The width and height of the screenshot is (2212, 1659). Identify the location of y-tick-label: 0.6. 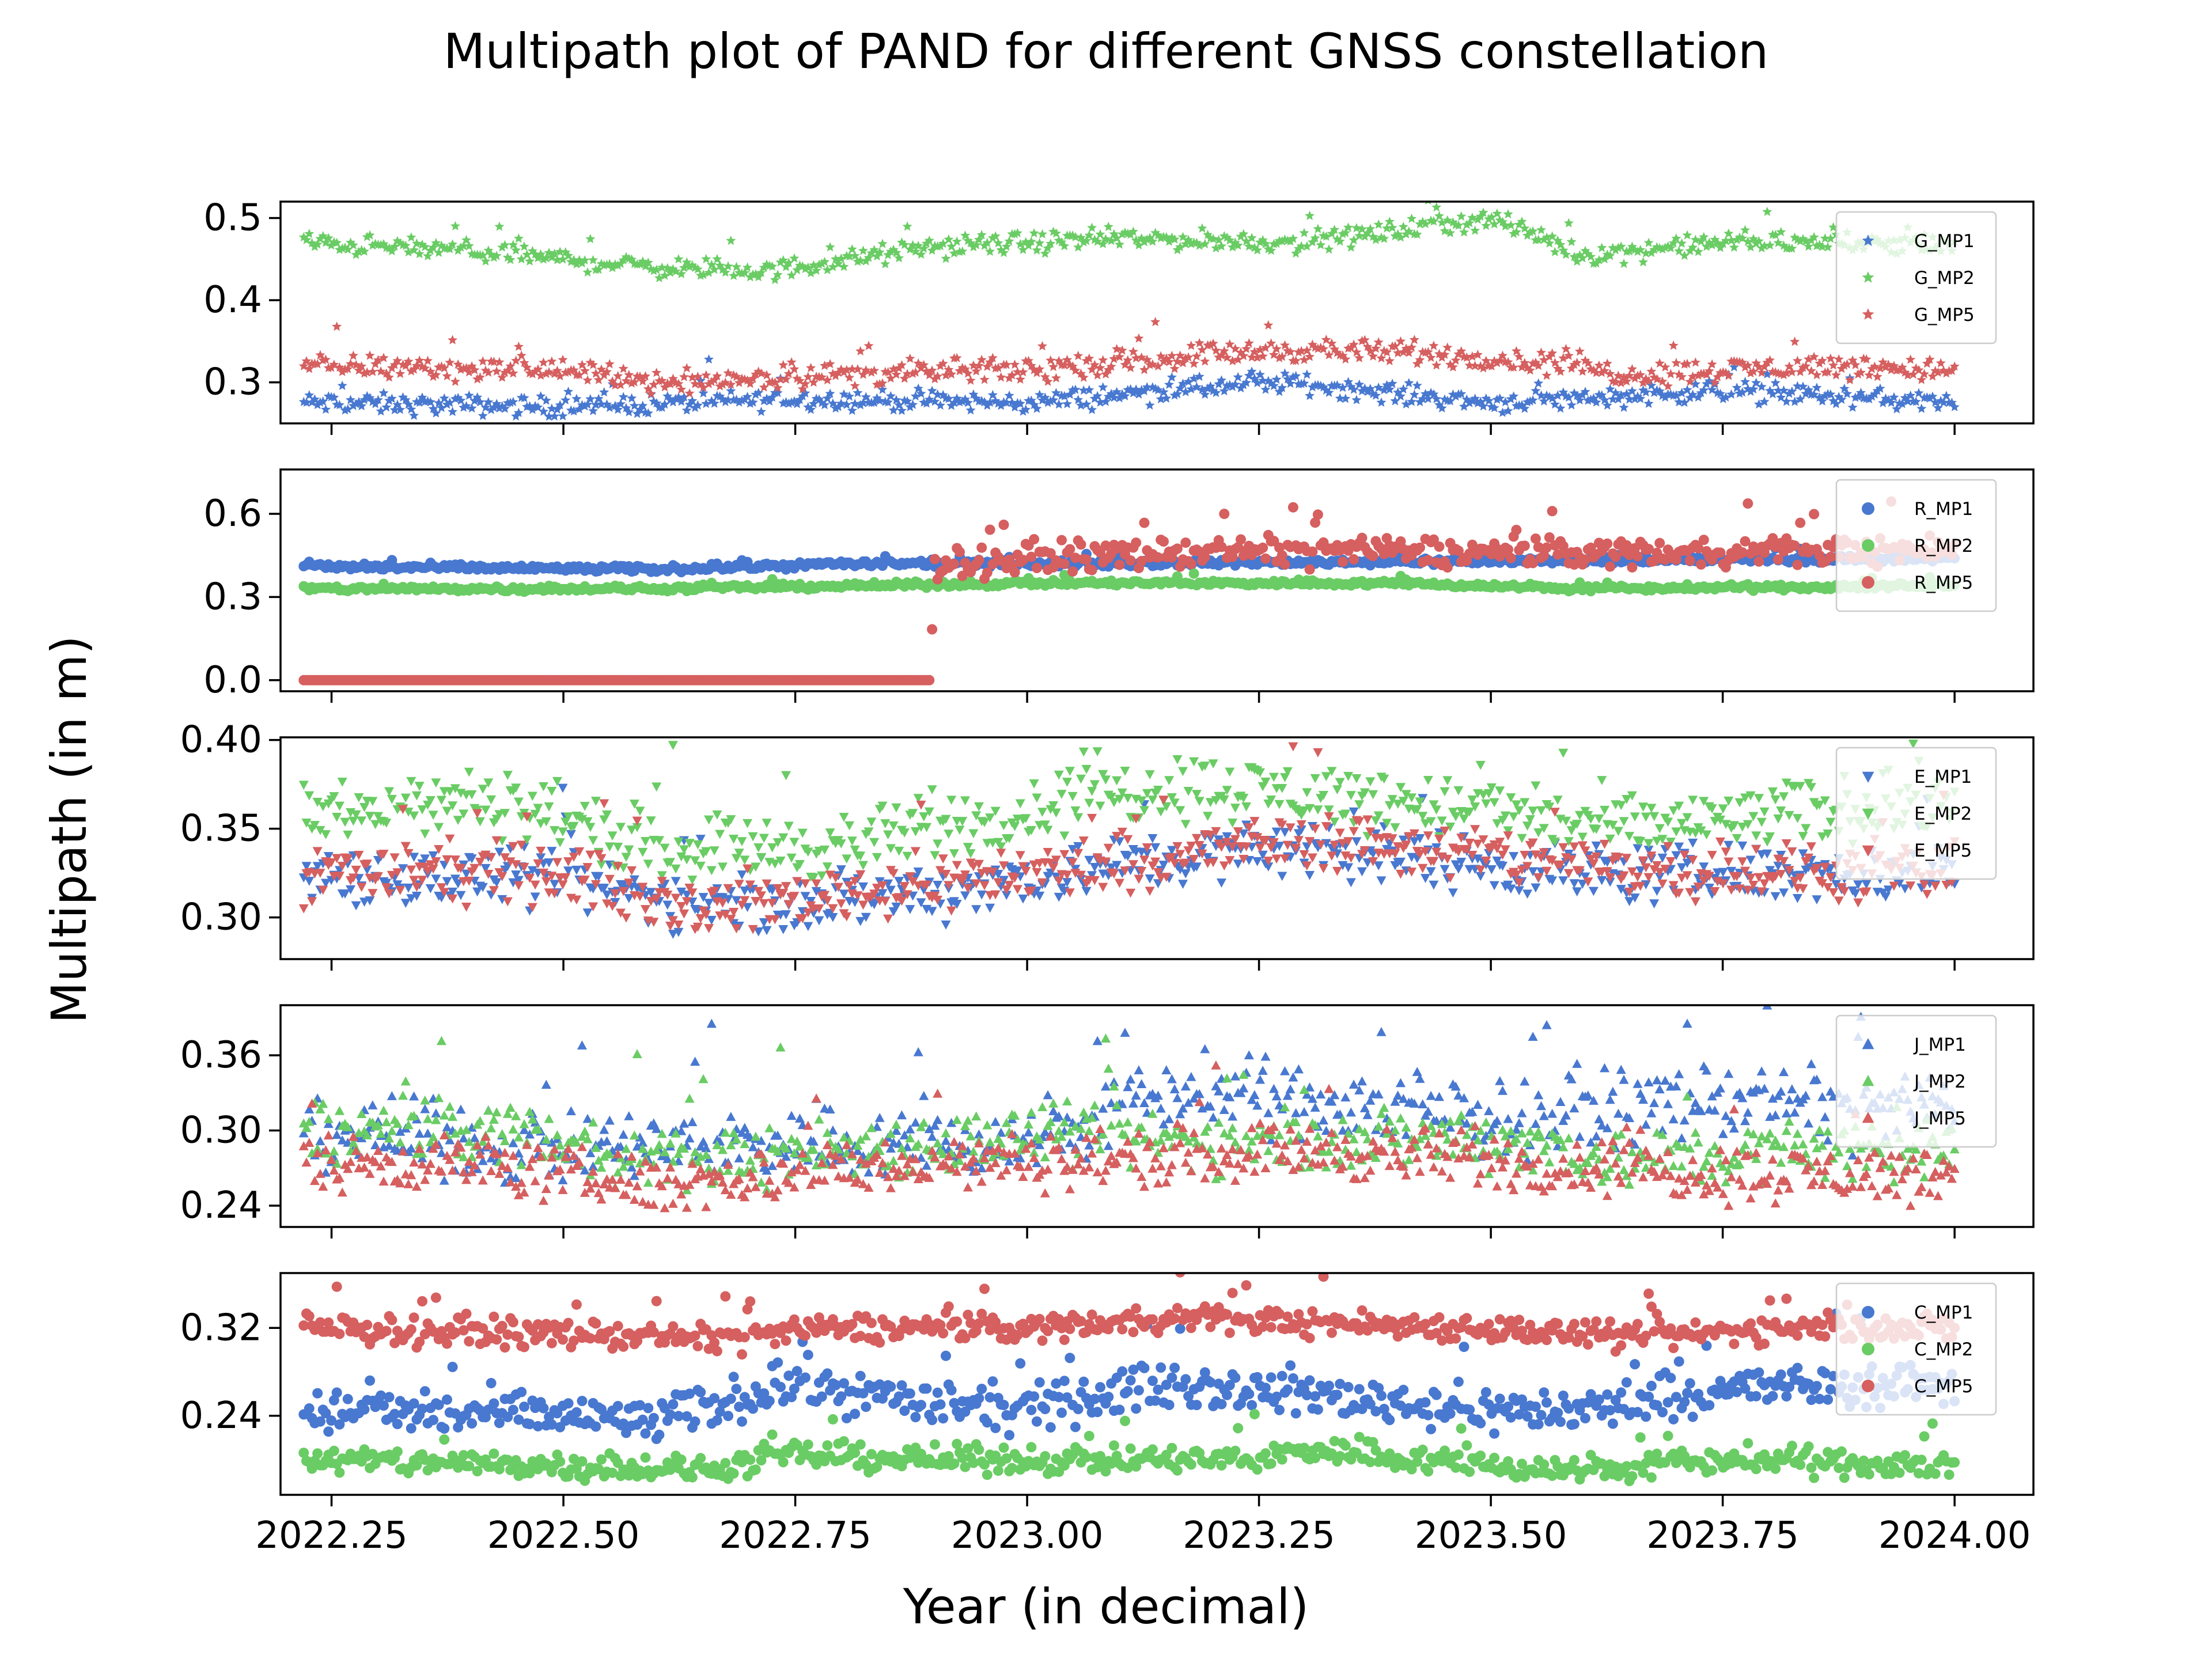
(232, 514).